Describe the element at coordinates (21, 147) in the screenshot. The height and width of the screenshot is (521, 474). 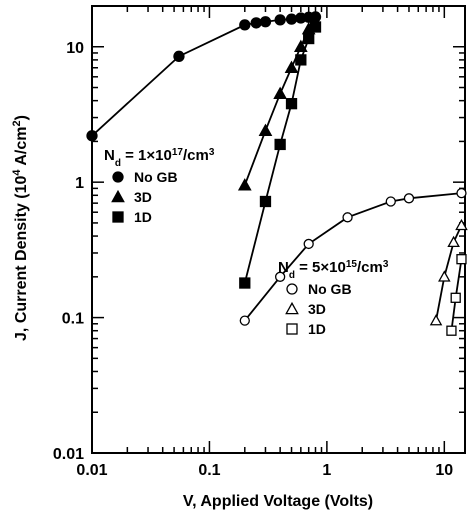
I see `y-axis-title-unit: A/cm` at that location.